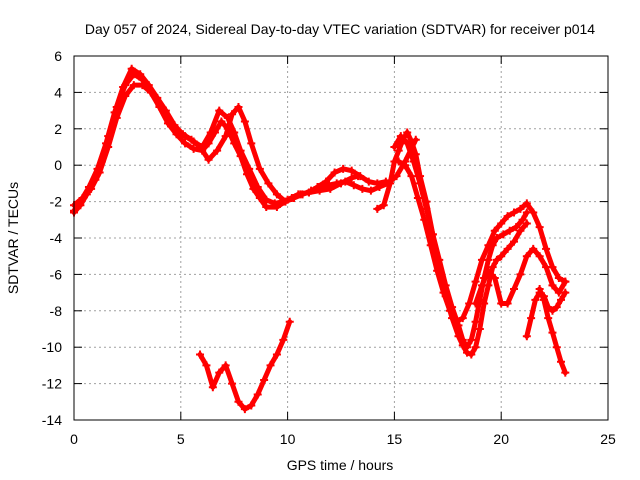 This screenshot has width=640, height=480. I want to click on x-tick-label: 10, so click(288, 439).